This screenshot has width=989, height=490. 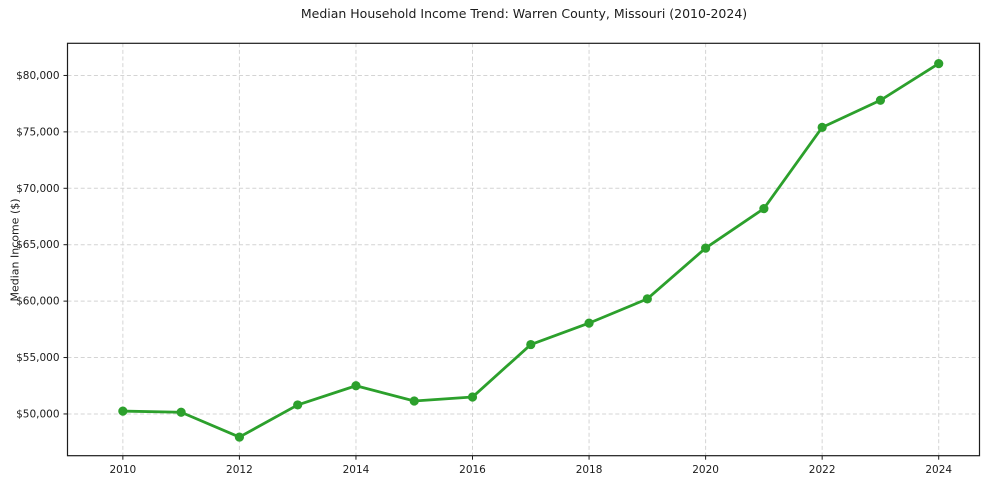 What do you see at coordinates (589, 470) in the screenshot?
I see `x-tick-label: 2018` at bounding box center [589, 470].